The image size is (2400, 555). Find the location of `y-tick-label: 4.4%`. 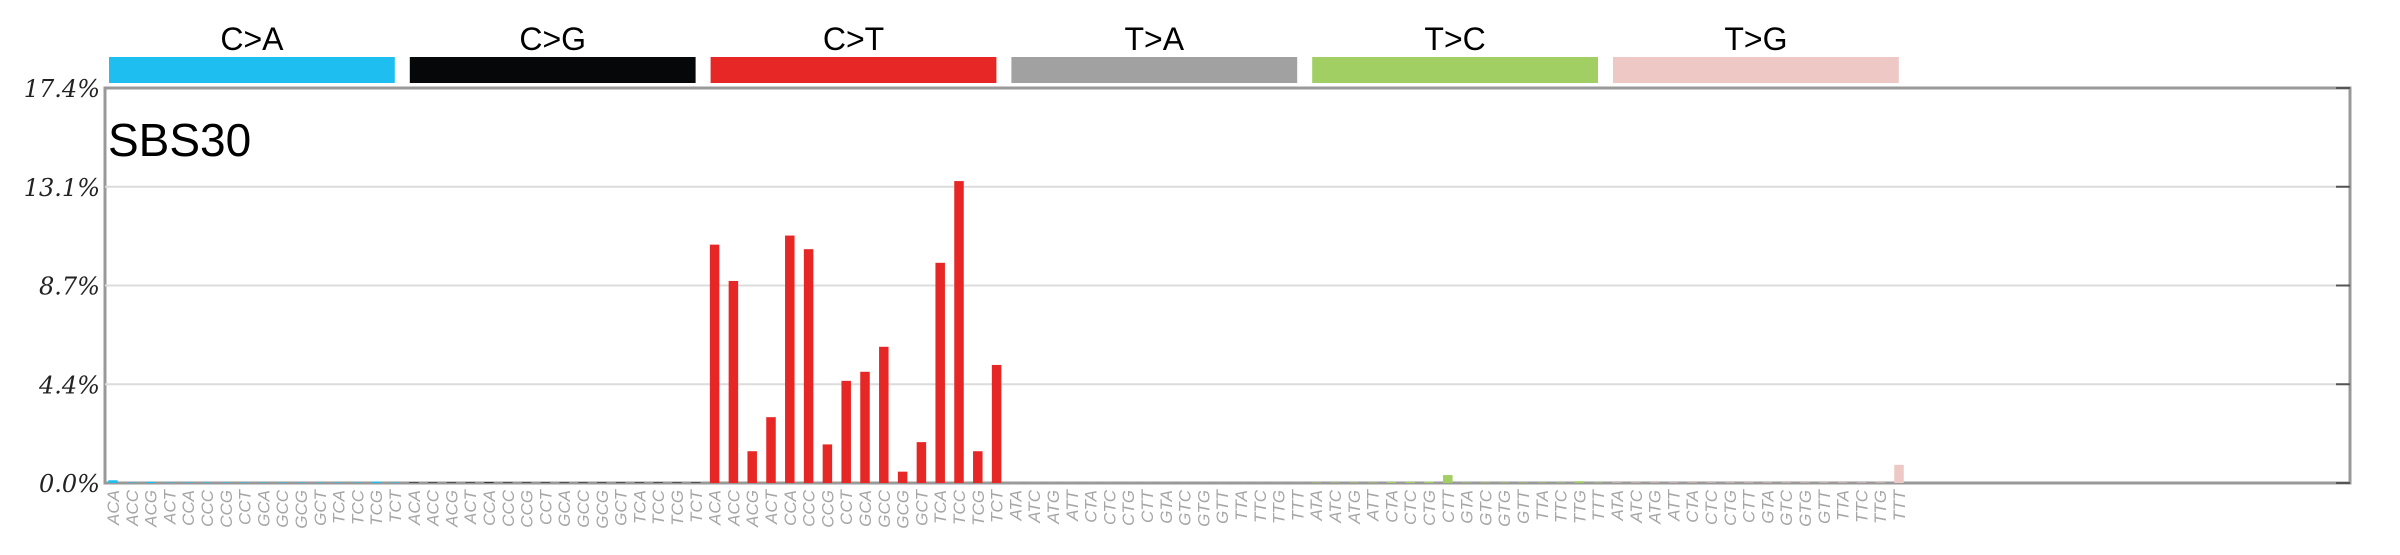

y-tick-label: 4.4% is located at coordinates (69, 385).